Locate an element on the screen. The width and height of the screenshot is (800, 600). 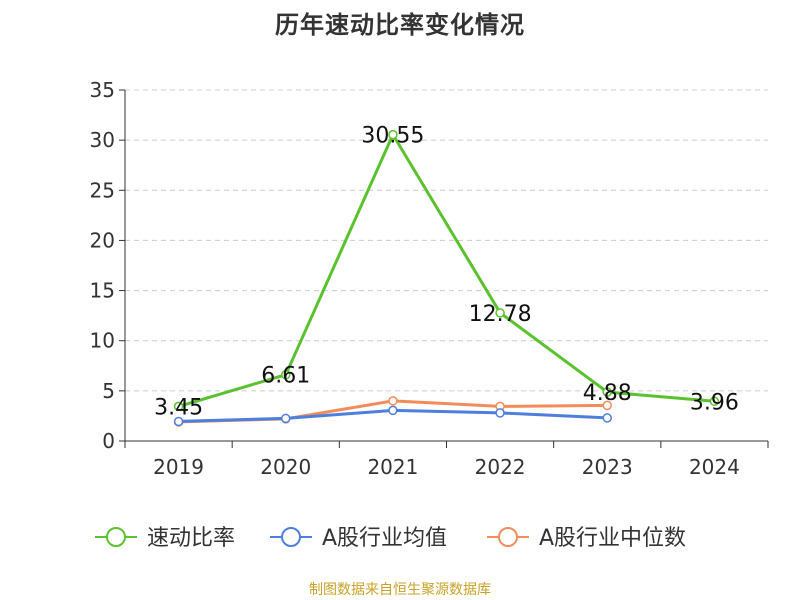
data-label: 12.78 is located at coordinates (500, 314).